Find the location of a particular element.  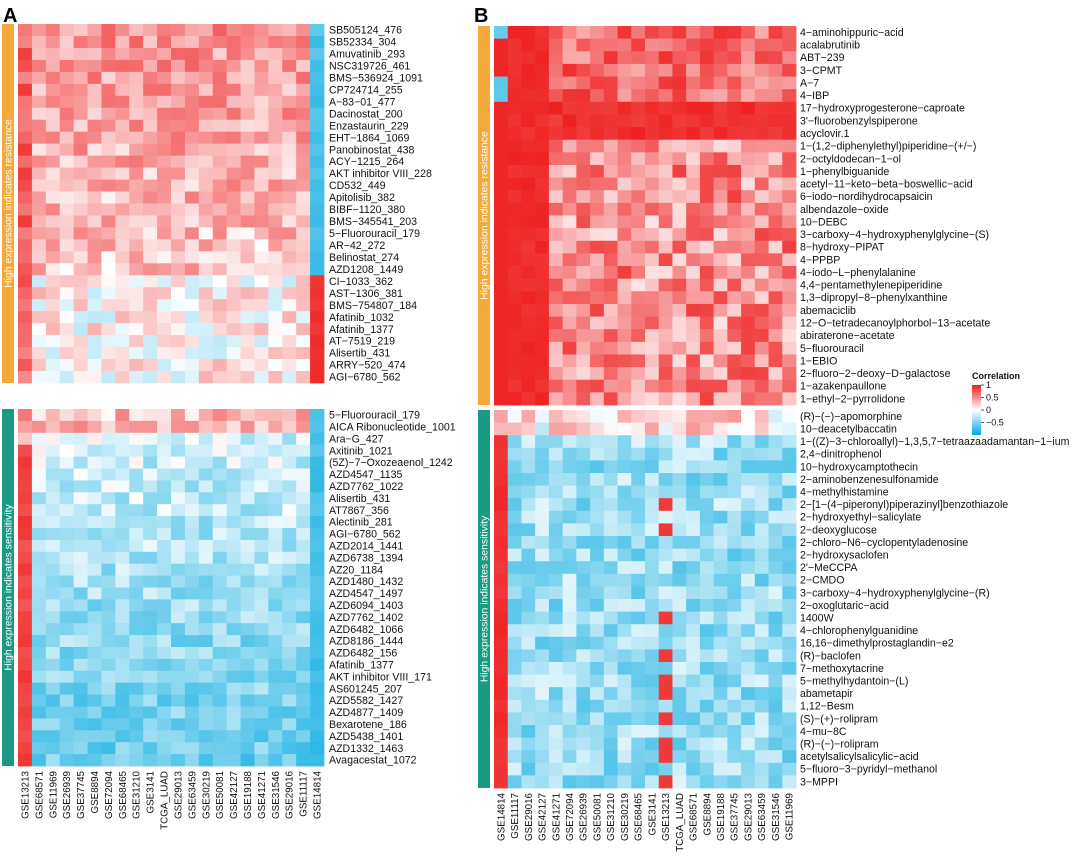

row-label: BMS−536924_1091 is located at coordinates (376, 78).